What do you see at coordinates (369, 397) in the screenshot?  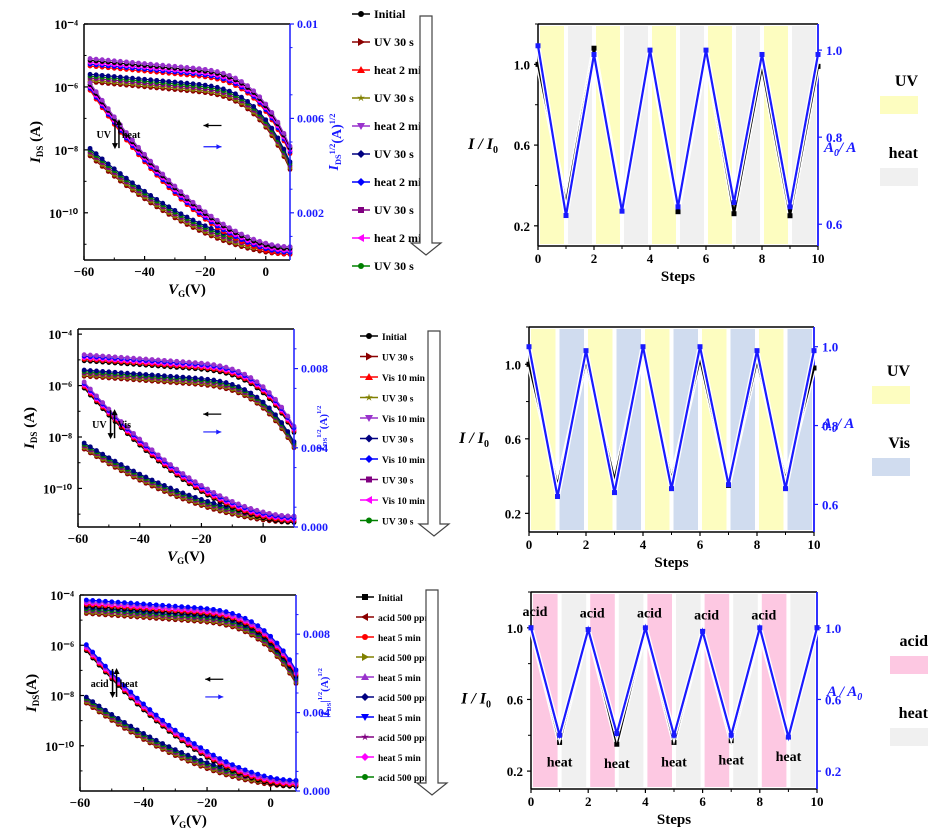 I see `legend-marker-star` at bounding box center [369, 397].